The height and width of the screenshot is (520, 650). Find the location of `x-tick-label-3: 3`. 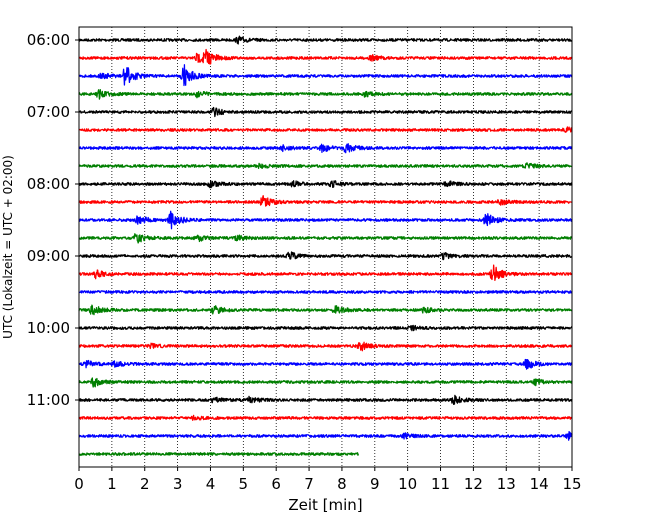

x-tick-label-3: 3 is located at coordinates (178, 484).